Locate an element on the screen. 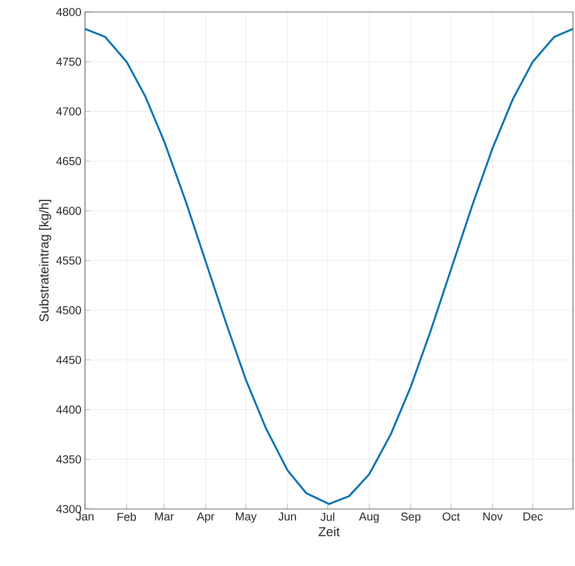 Image resolution: width=575 pixels, height=566 pixels. x-tick-label: Feb is located at coordinates (127, 516).